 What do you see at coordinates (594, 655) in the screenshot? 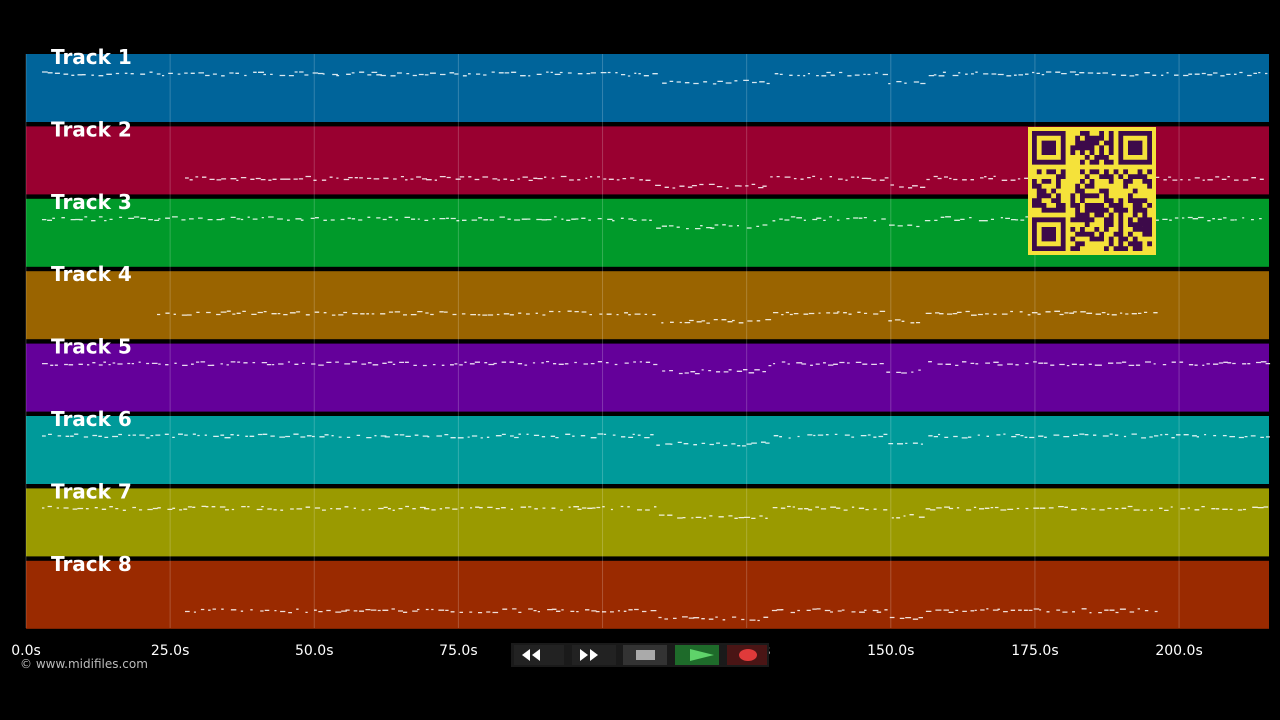
I see `fast-forward-button` at bounding box center [594, 655].